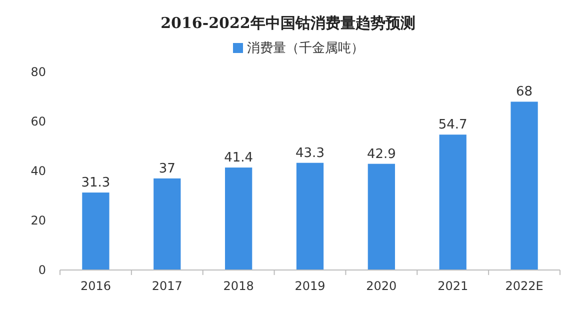 This screenshot has width=576, height=326. What do you see at coordinates (381, 154) in the screenshot?
I see `data-label: 42.9` at bounding box center [381, 154].